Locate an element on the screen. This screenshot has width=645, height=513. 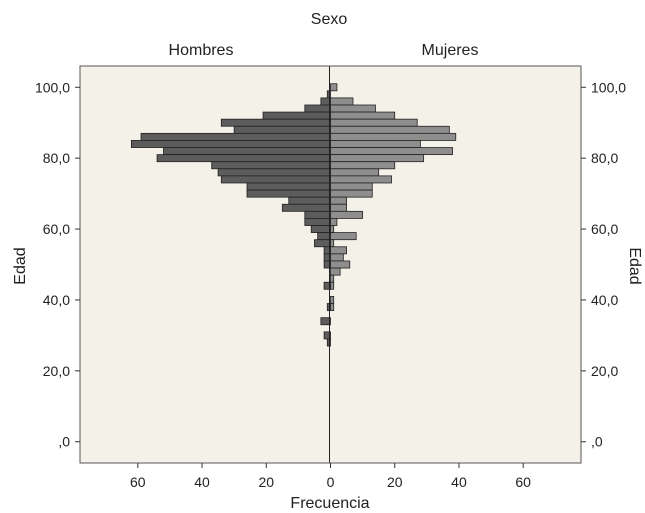
y-tick-label-right: ,0 is located at coordinates (597, 442).